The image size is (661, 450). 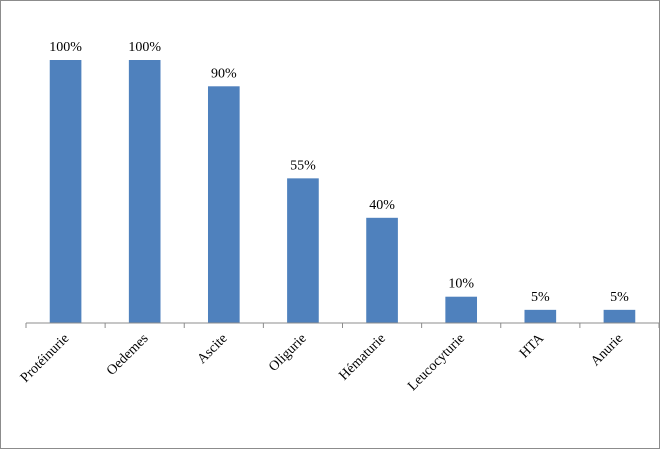 I want to click on value-label: 10%, so click(x=461, y=284).